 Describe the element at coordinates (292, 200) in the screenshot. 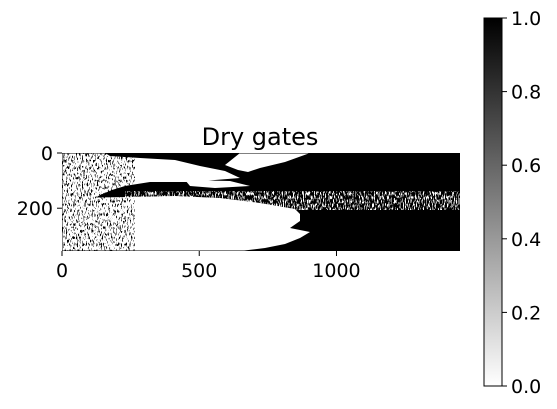

I see `heatmap-streak` at that location.